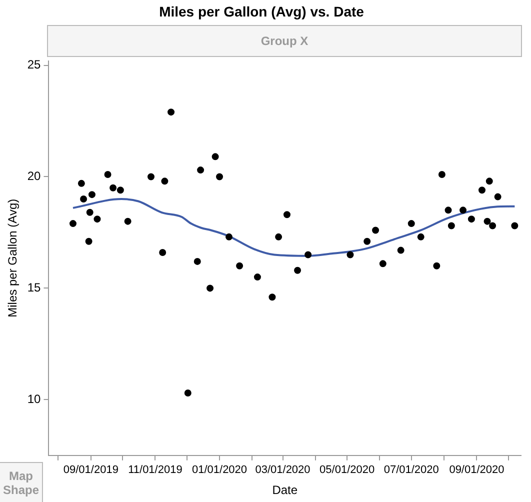  Describe the element at coordinates (476, 470) in the screenshot. I see `x-tick-label: 09/01/2020` at that location.